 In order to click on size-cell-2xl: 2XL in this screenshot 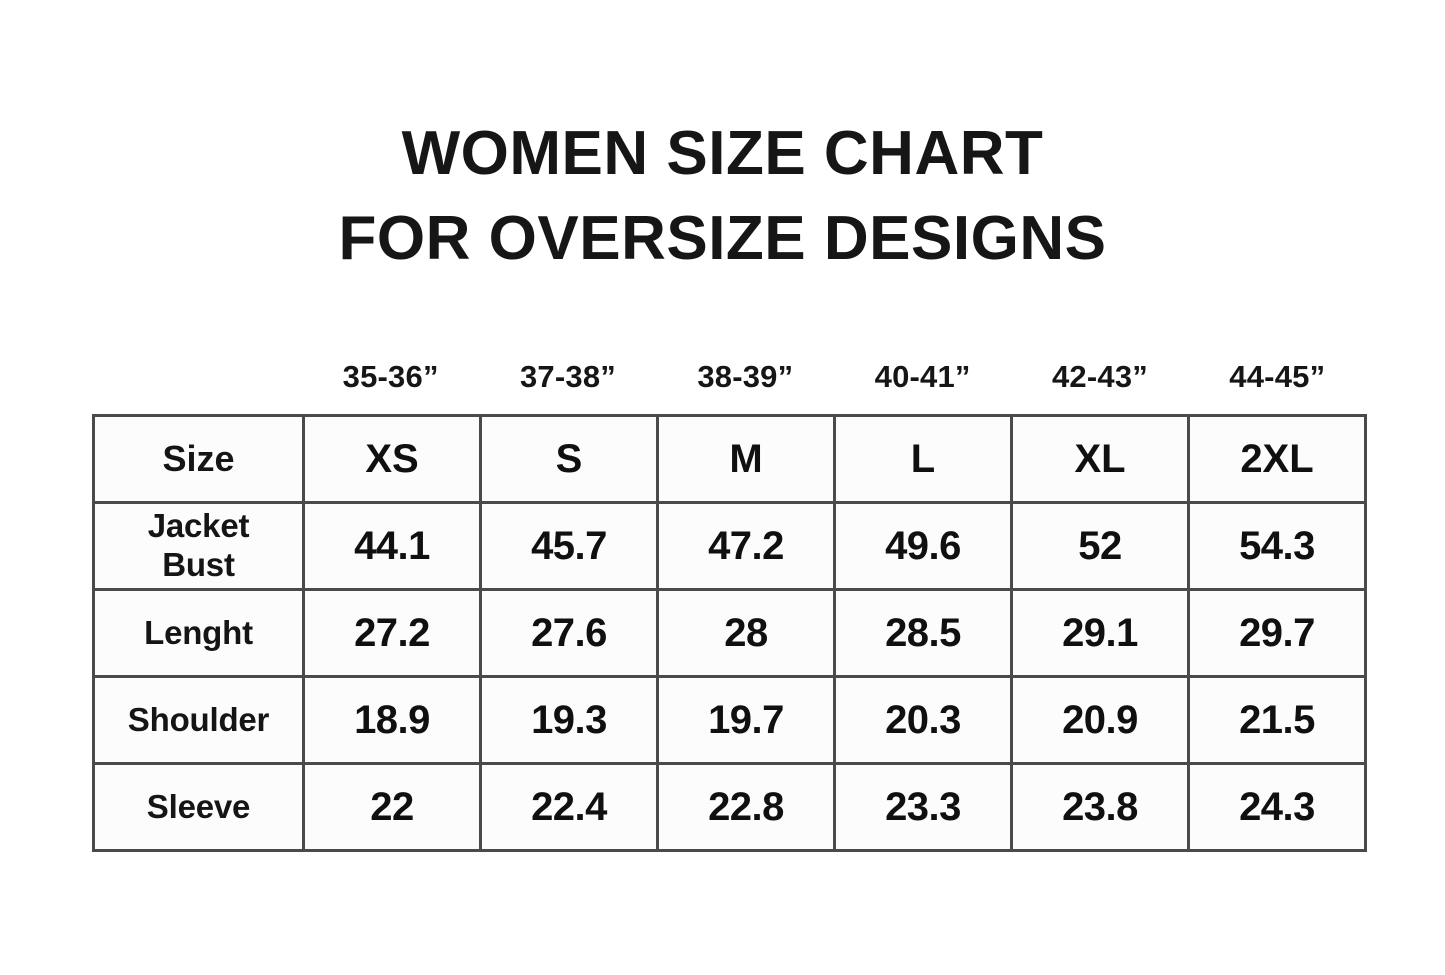, I will do `click(1277, 459)`.